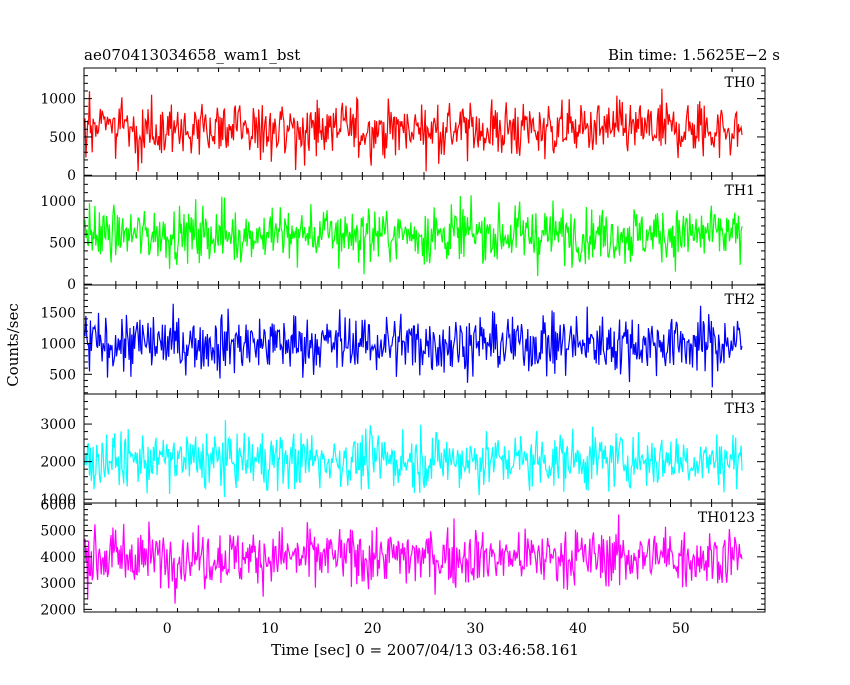 The width and height of the screenshot is (850, 685). I want to click on x-axis-title: Time [sec] 0 = 2007/04/13 03:46:58.161, so click(425, 650).